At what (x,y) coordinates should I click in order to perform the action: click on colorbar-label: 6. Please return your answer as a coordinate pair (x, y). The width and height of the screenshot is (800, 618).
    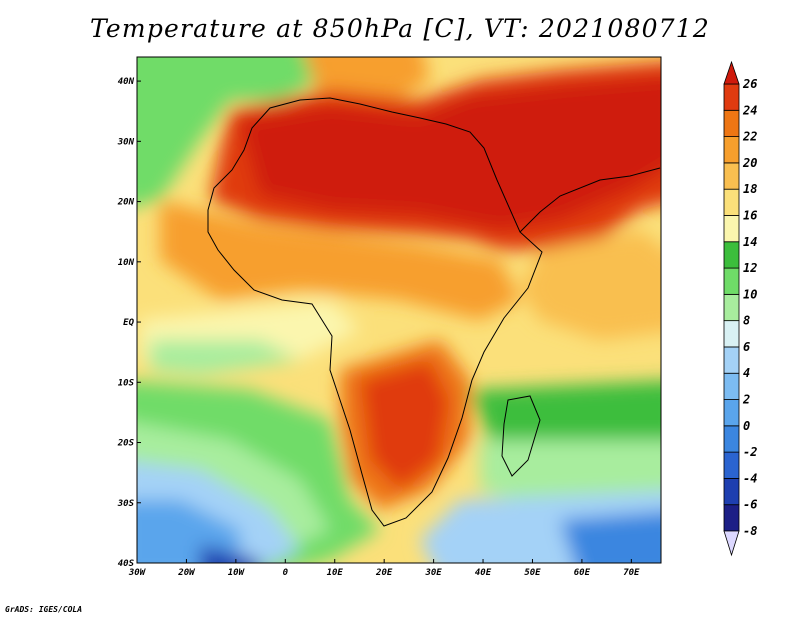
    Looking at the image, I should click on (746, 347).